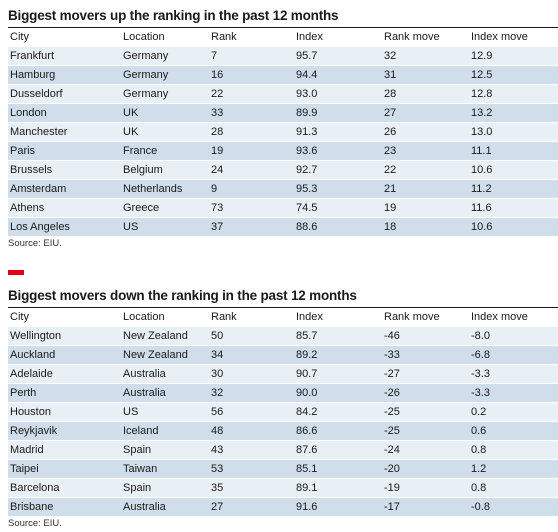  I want to click on header-rank: Rank, so click(224, 317).